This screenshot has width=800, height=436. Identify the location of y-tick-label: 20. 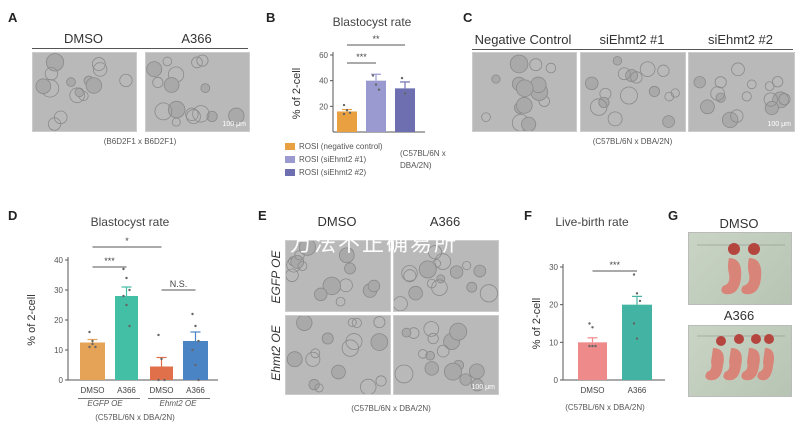
(58, 320).